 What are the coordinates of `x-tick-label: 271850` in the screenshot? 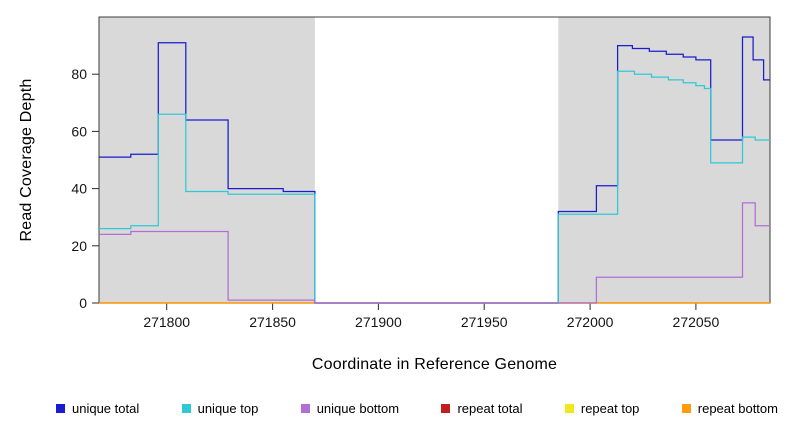 It's located at (272, 322).